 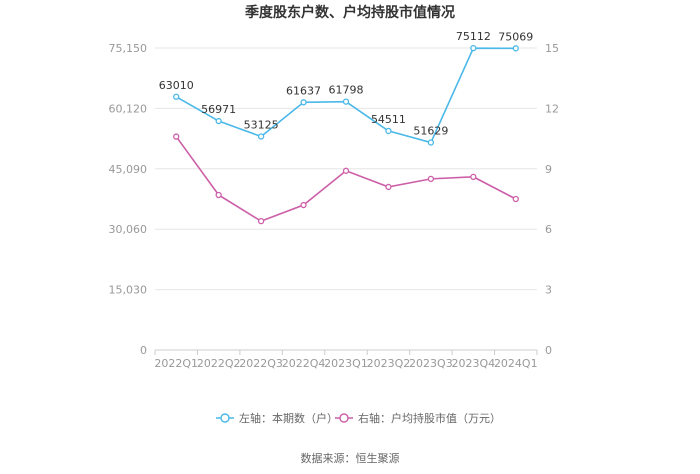 What do you see at coordinates (128, 169) in the screenshot?
I see `left-axis-tick-label: 45,090` at bounding box center [128, 169].